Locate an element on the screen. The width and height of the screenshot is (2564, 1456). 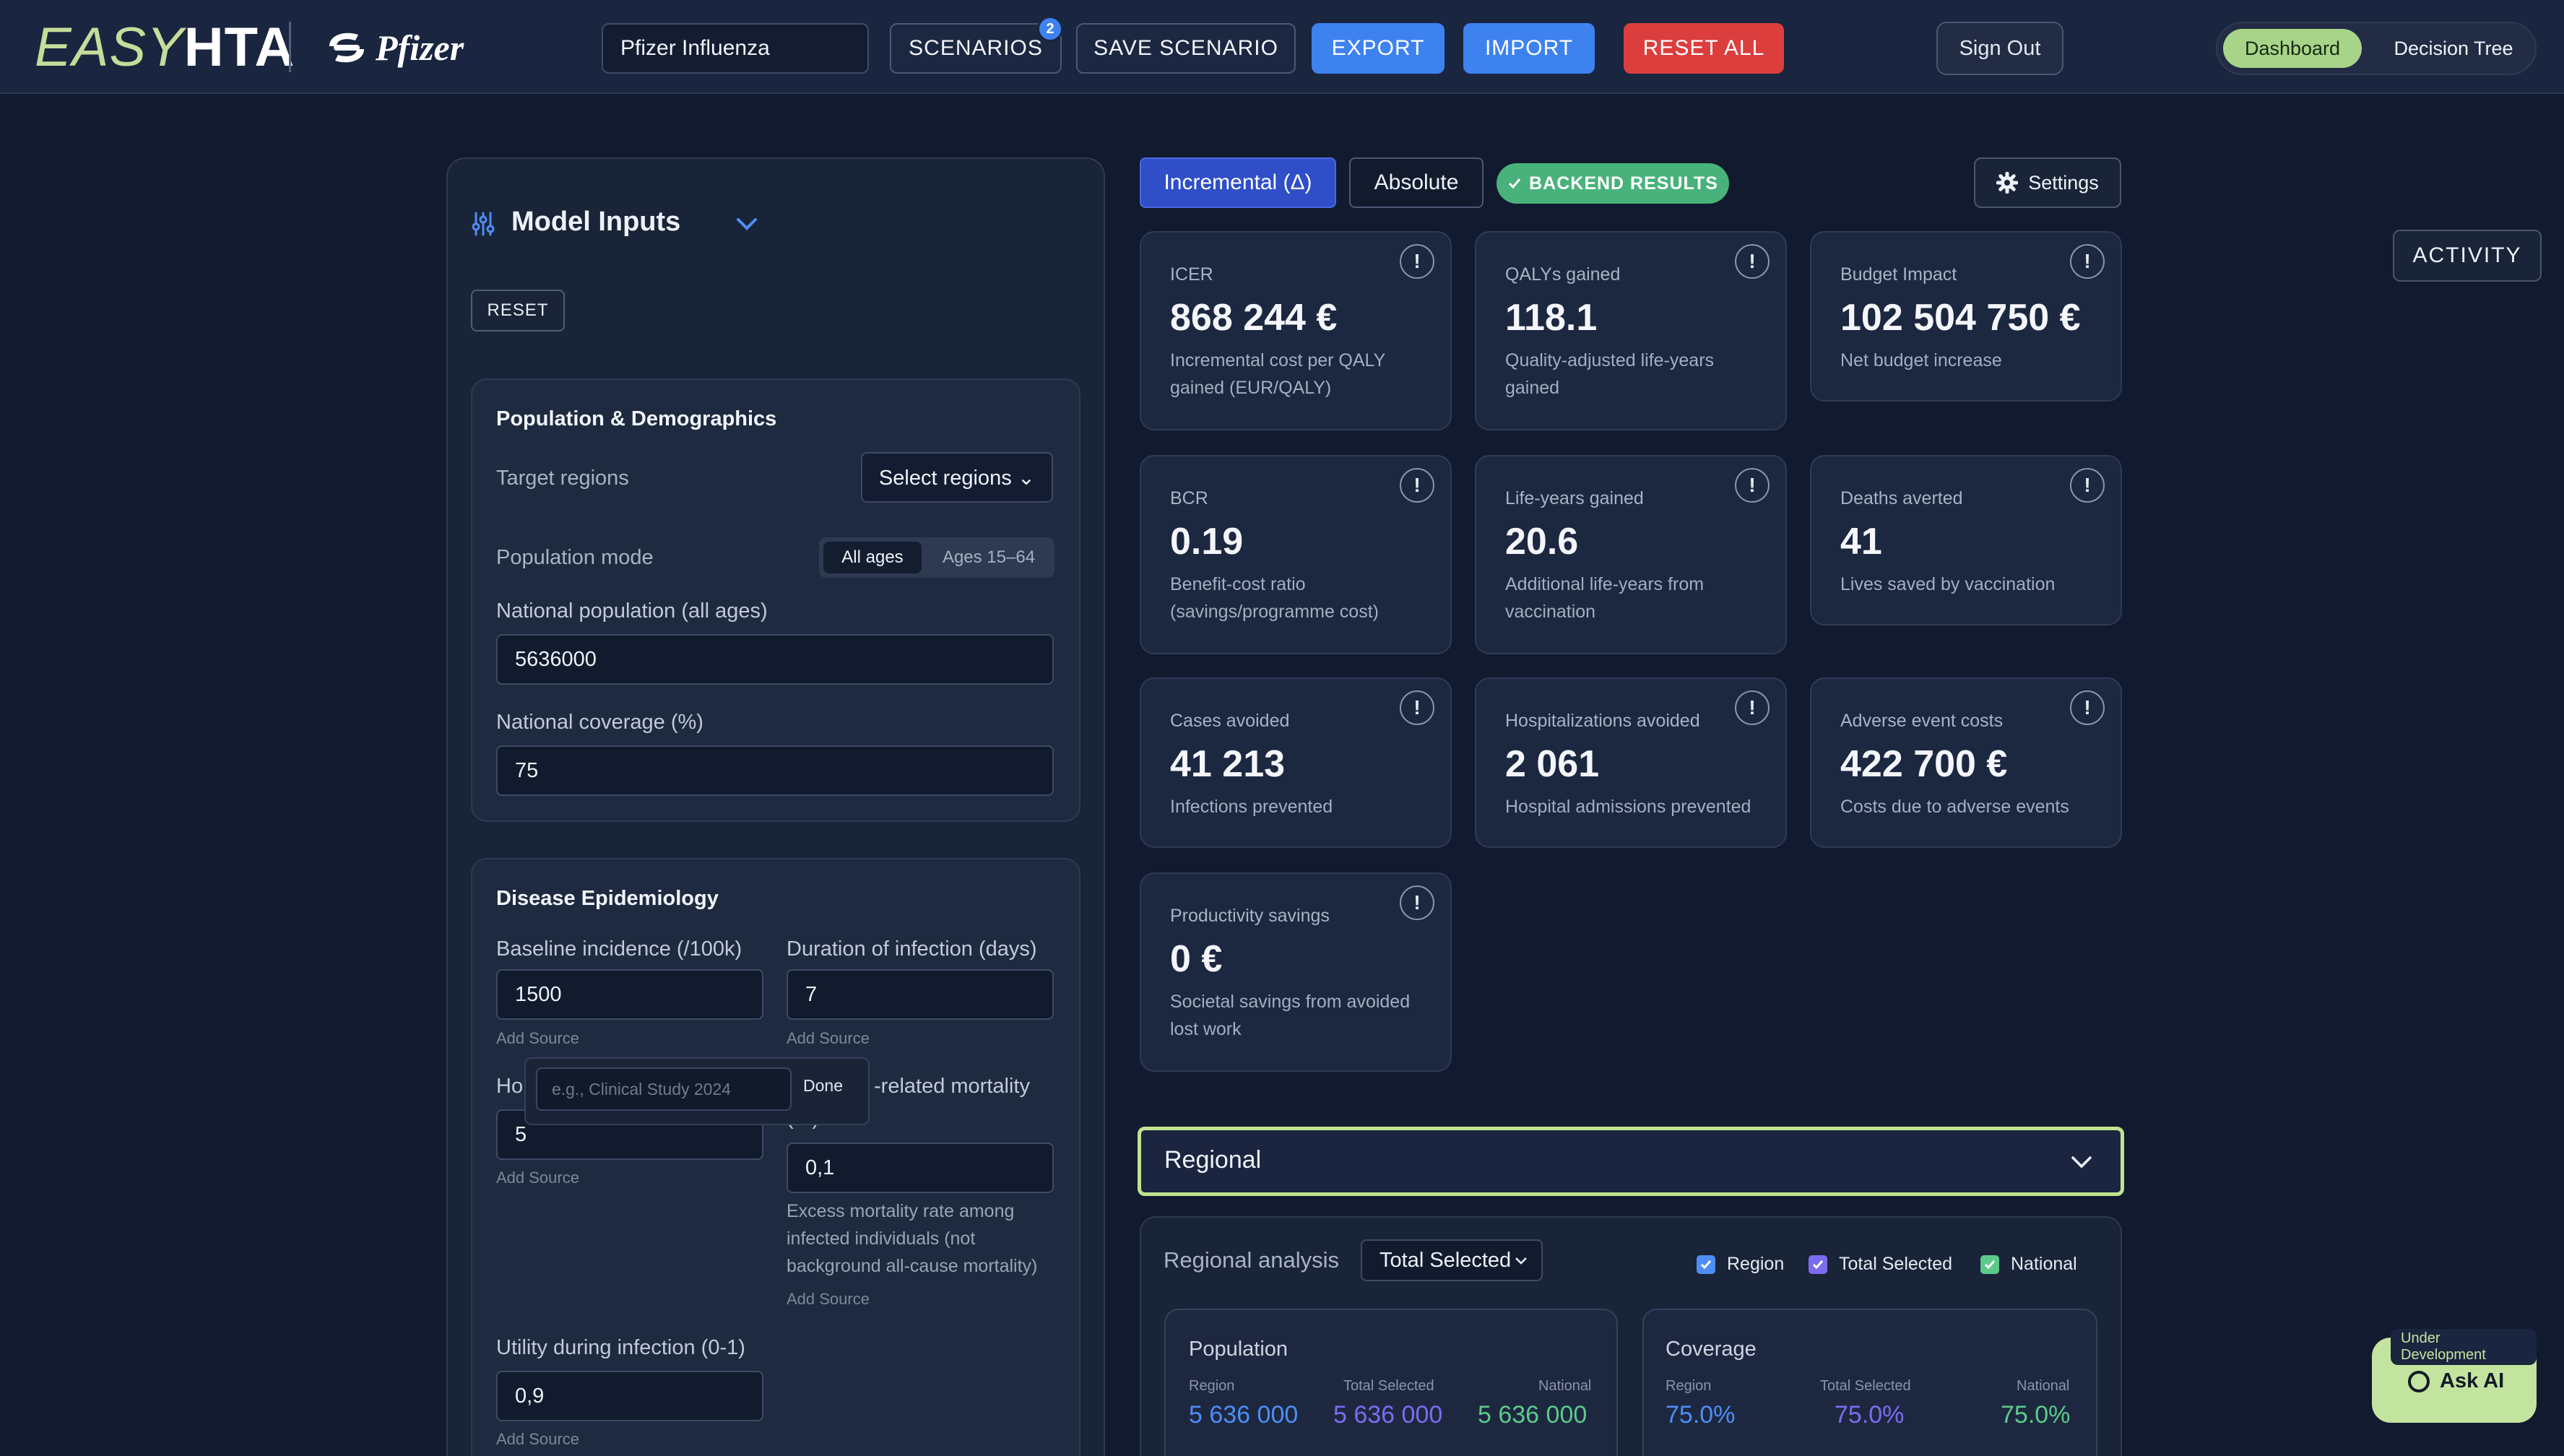
tab-incremental: Incremental (Δ) is located at coordinates (1238, 182).